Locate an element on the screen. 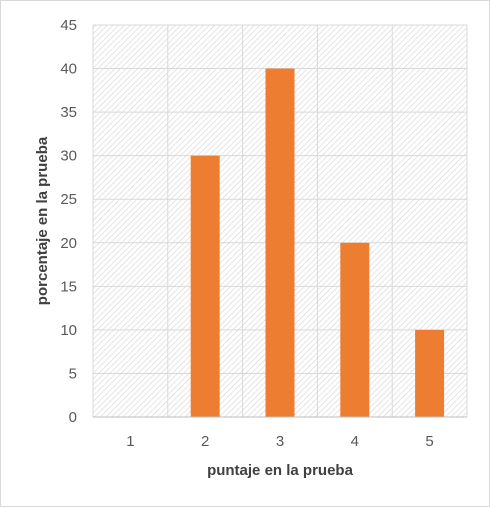 Image resolution: width=490 pixels, height=508 pixels. y-tick-label-30: 30 is located at coordinates (68, 156).